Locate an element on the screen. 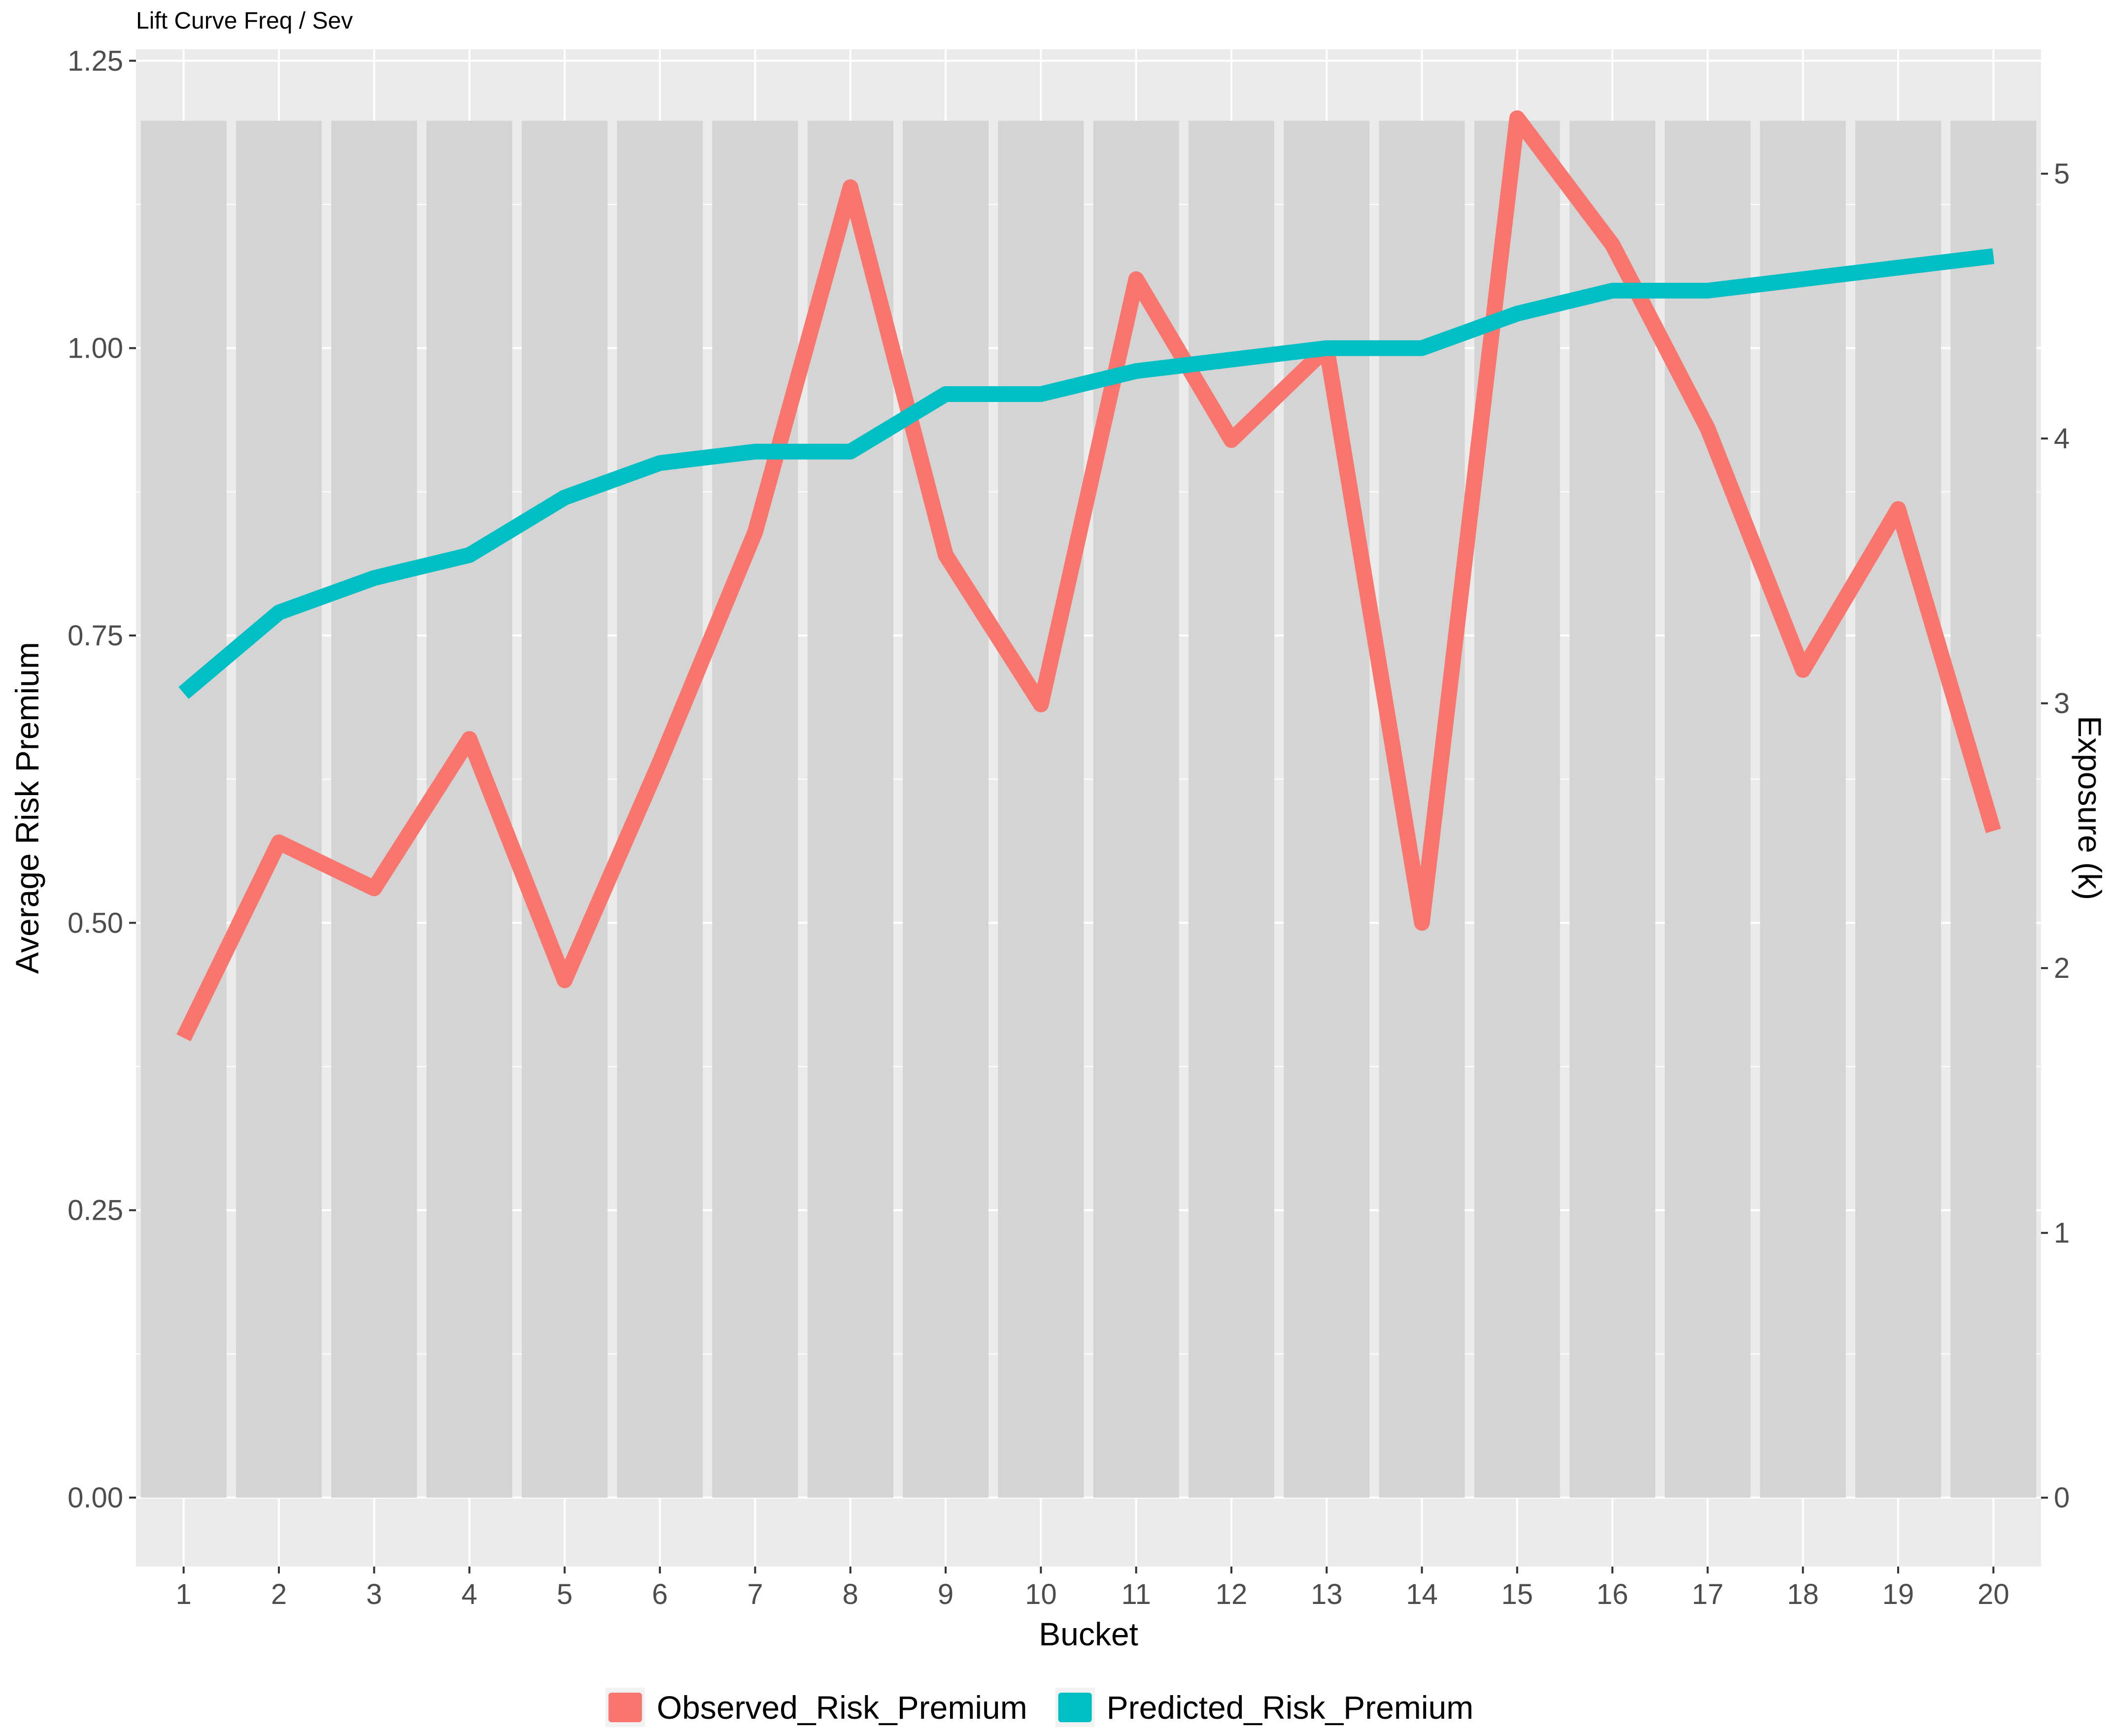 This screenshot has height=1736, width=2111. x-tick-label: 17 is located at coordinates (1708, 1594).